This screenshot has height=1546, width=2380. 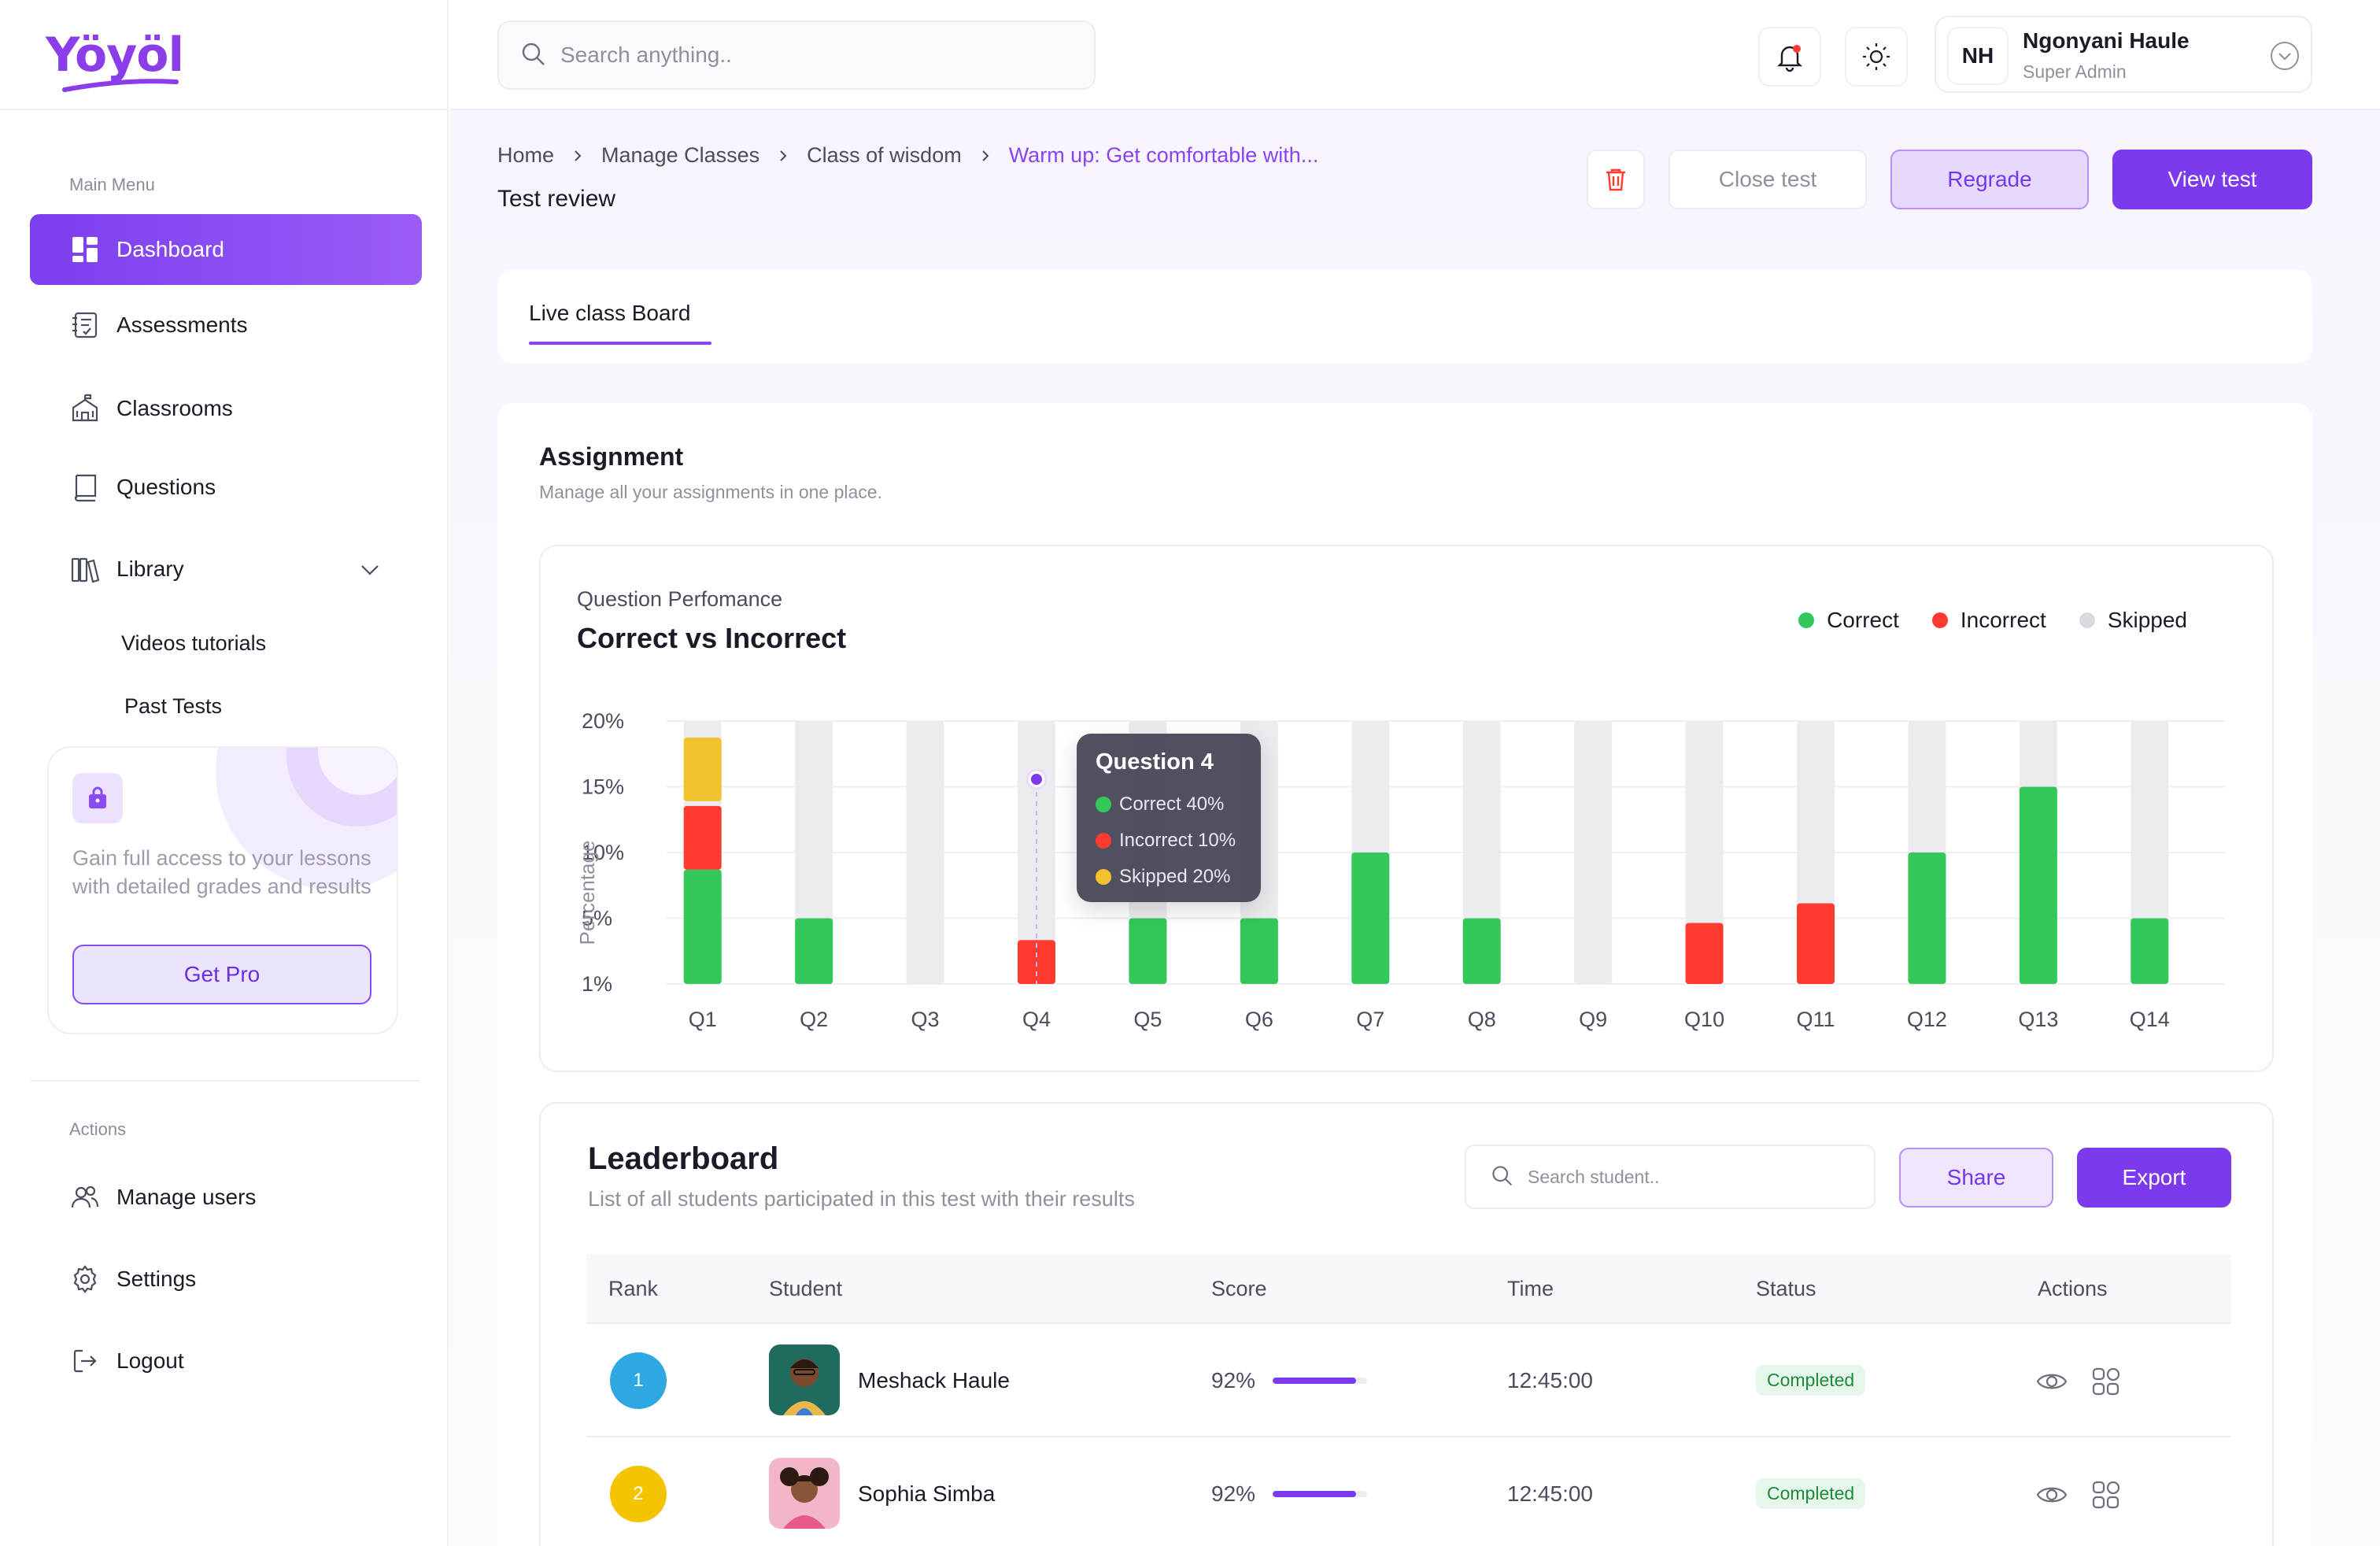 I want to click on x-tick-label: Q14, so click(x=2150, y=1020).